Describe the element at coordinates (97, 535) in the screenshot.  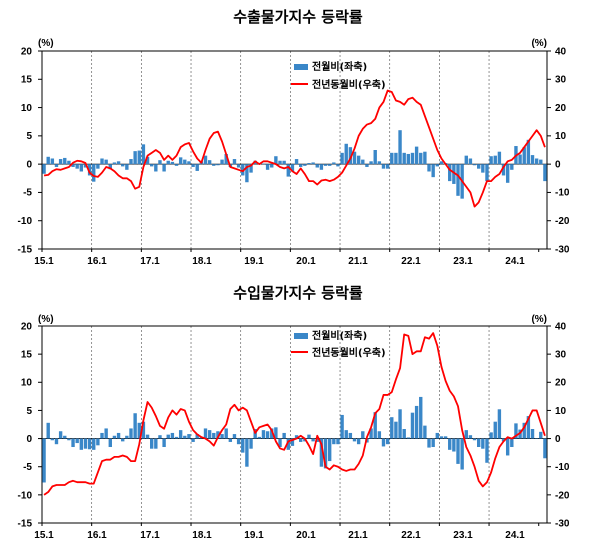
I see `x-tick-label: 16.1` at that location.